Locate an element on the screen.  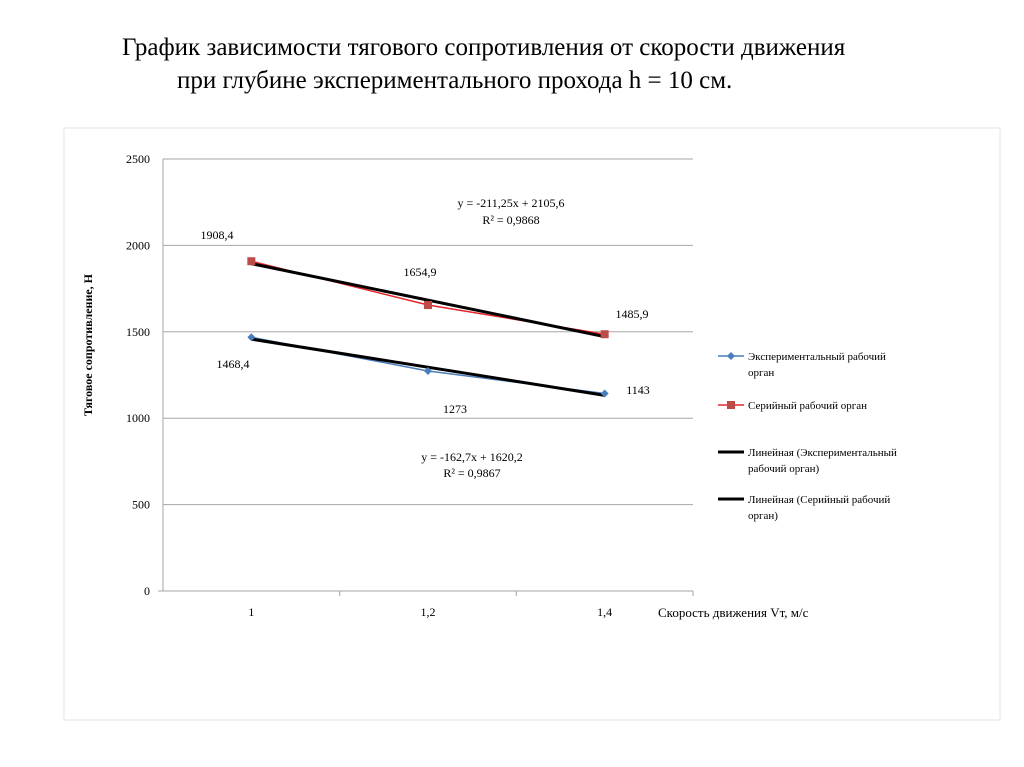
data-label: 1143 is located at coordinates (638, 390).